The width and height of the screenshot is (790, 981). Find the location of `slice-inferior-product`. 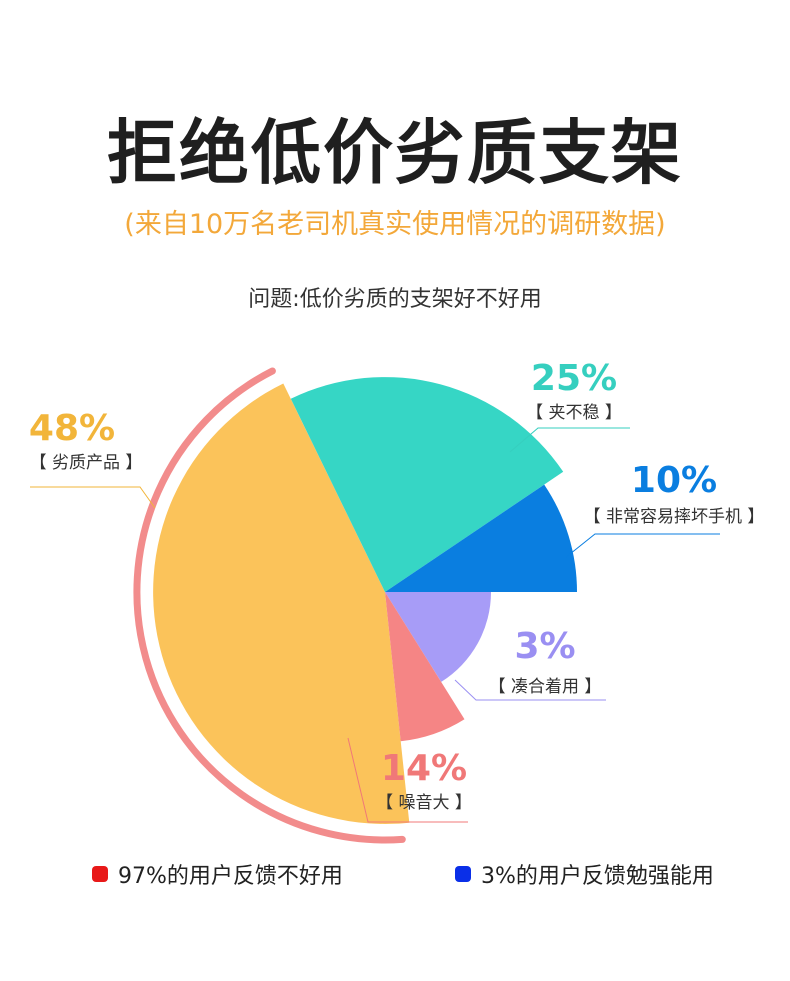

slice-inferior-product is located at coordinates (281, 603).